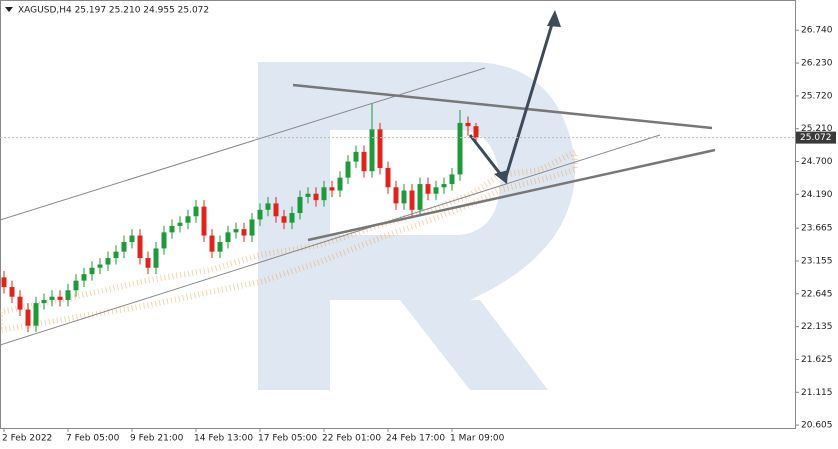 The width and height of the screenshot is (838, 449). What do you see at coordinates (9, 9) in the screenshot?
I see `menu-icon` at bounding box center [9, 9].